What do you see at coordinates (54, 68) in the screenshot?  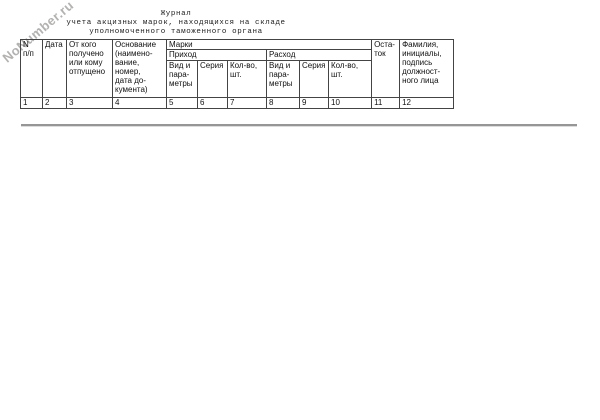 I see `header-cell-date: Дата` at bounding box center [54, 68].